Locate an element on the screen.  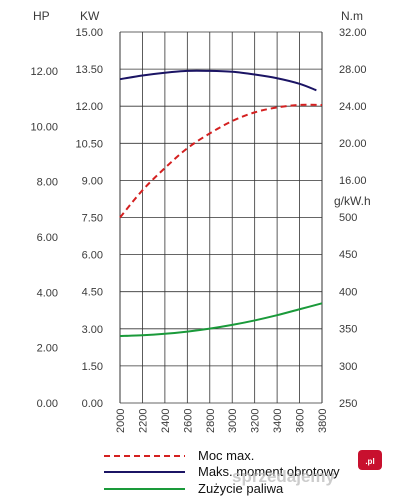
legend-label: Maks. moment obrotowy is located at coordinates (269, 471).